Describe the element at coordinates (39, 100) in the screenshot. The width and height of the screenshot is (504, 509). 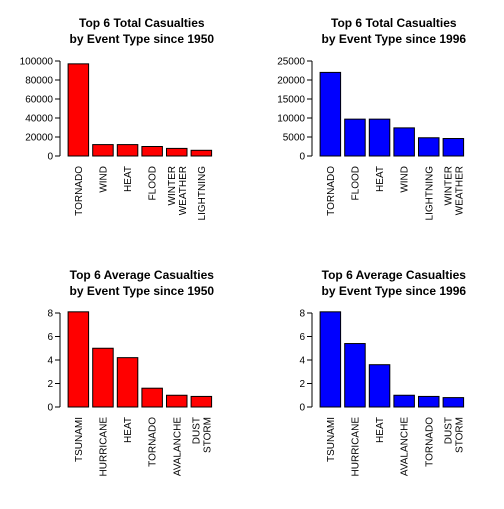
I see `y-tick-label: 60000` at that location.